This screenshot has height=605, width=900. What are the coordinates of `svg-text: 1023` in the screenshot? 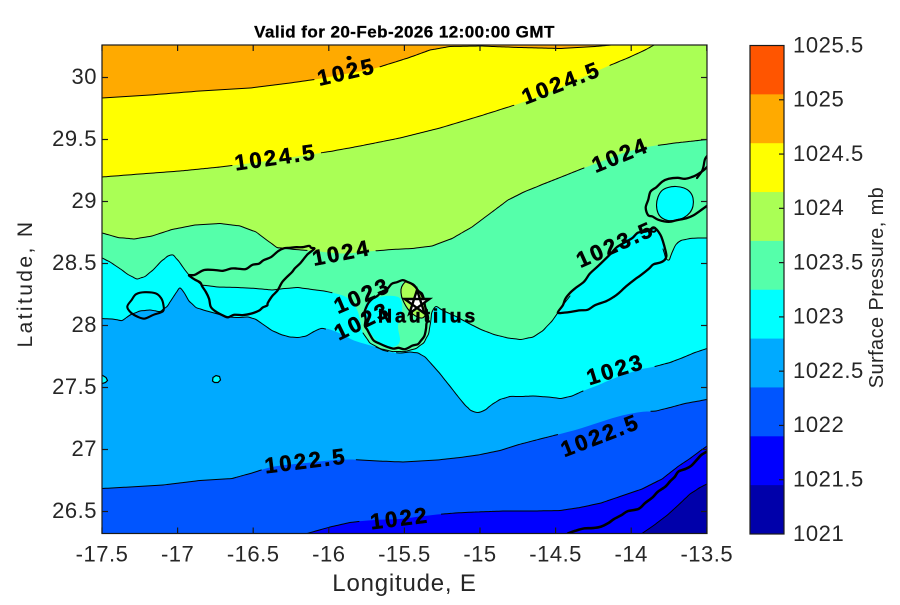 It's located at (818, 316).